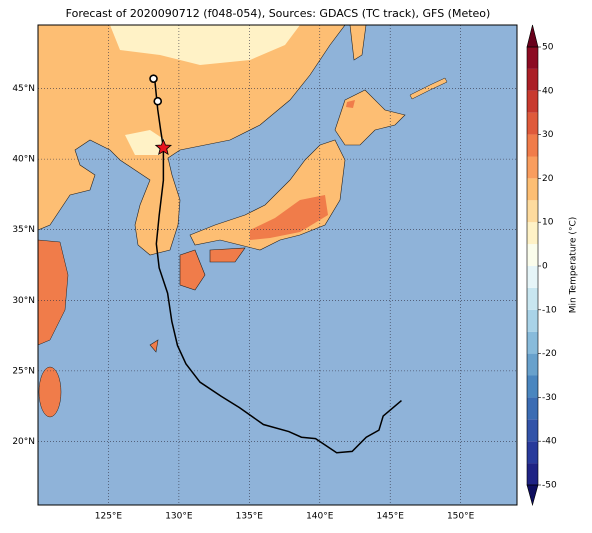  What do you see at coordinates (227, 255) in the screenshot?
I see `shikoku` at bounding box center [227, 255].